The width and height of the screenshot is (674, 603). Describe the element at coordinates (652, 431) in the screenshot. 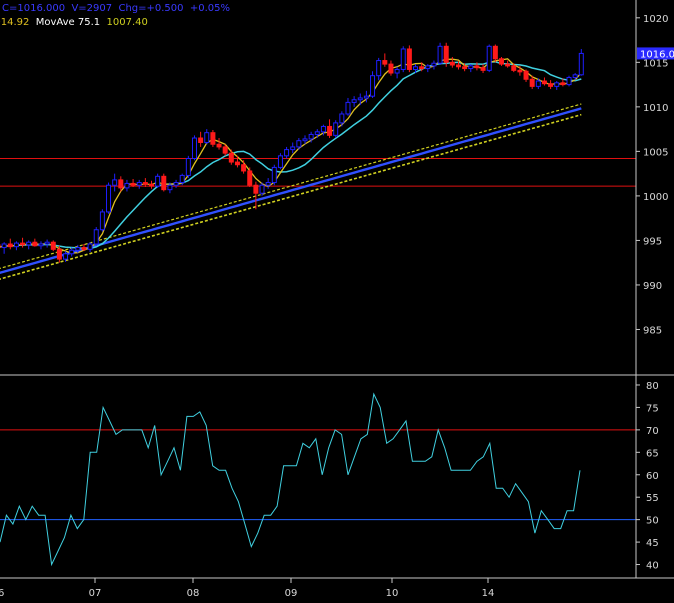

I see `rsi-tick-label: 70` at that location.